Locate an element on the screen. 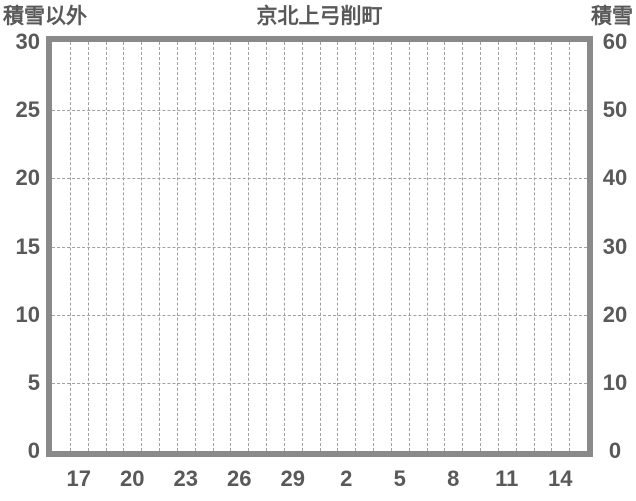 The height and width of the screenshot is (501, 636). left-axis-tick: 5 is located at coordinates (33, 382).